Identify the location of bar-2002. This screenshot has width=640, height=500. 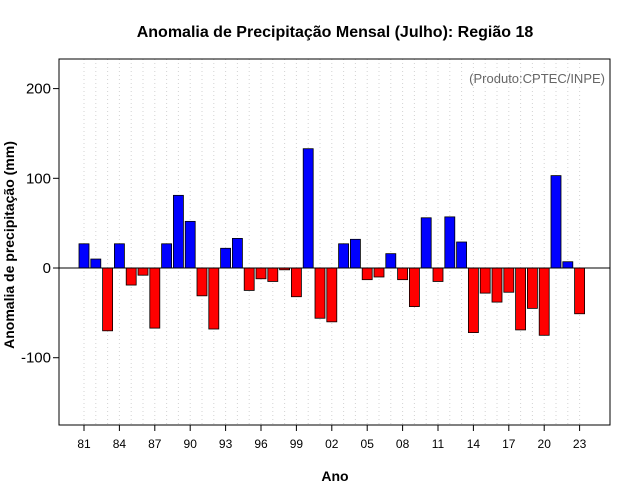
(332, 295).